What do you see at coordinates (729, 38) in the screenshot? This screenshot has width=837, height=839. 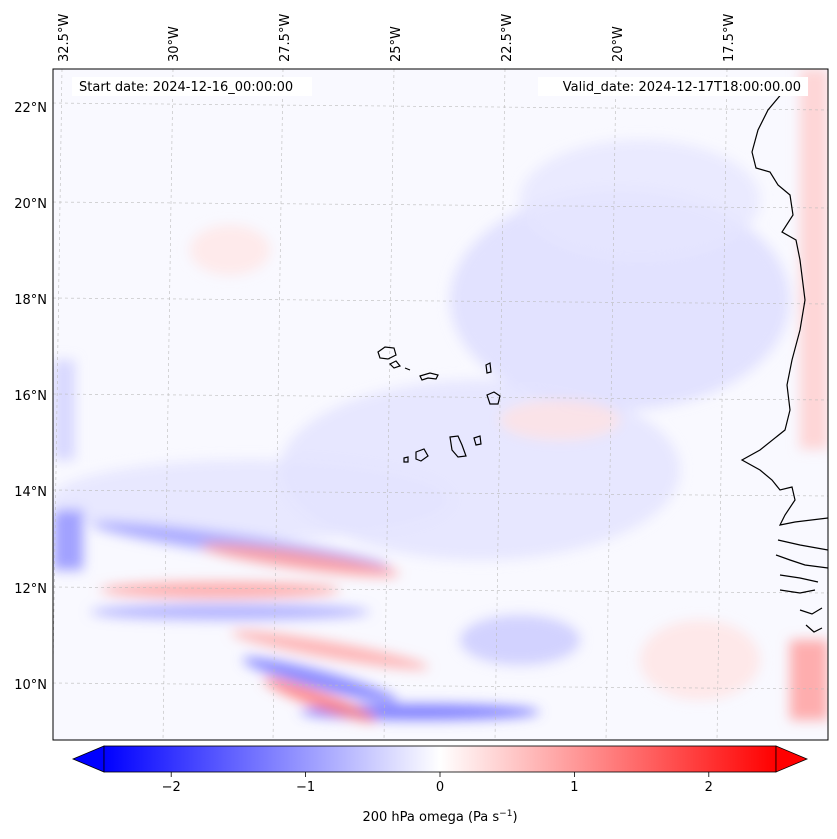 I see `lon-label-17-5w: 17.5°W` at bounding box center [729, 38].